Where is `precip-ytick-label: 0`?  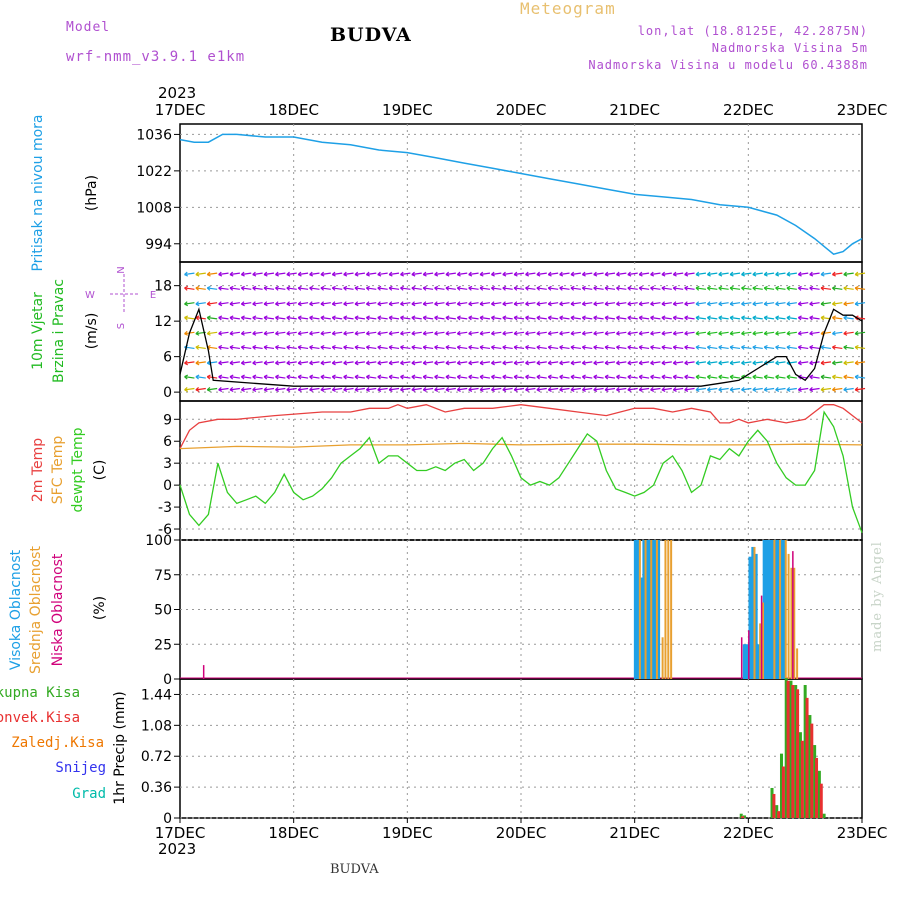 precip-ytick-label: 0 is located at coordinates (167, 819).